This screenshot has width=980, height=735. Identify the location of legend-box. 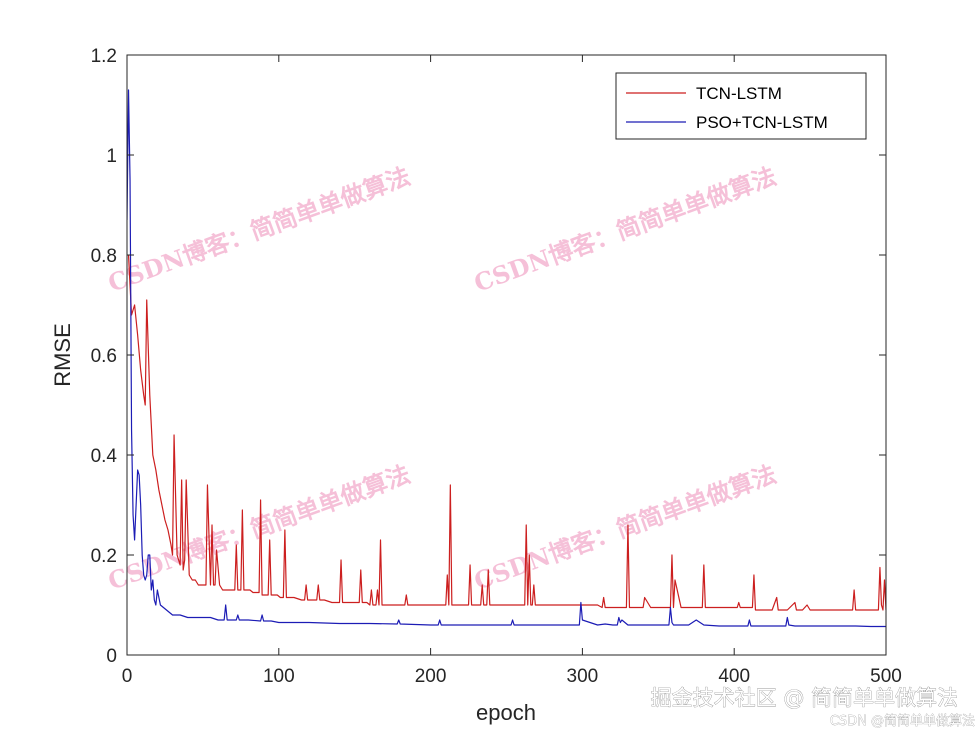
(741, 106).